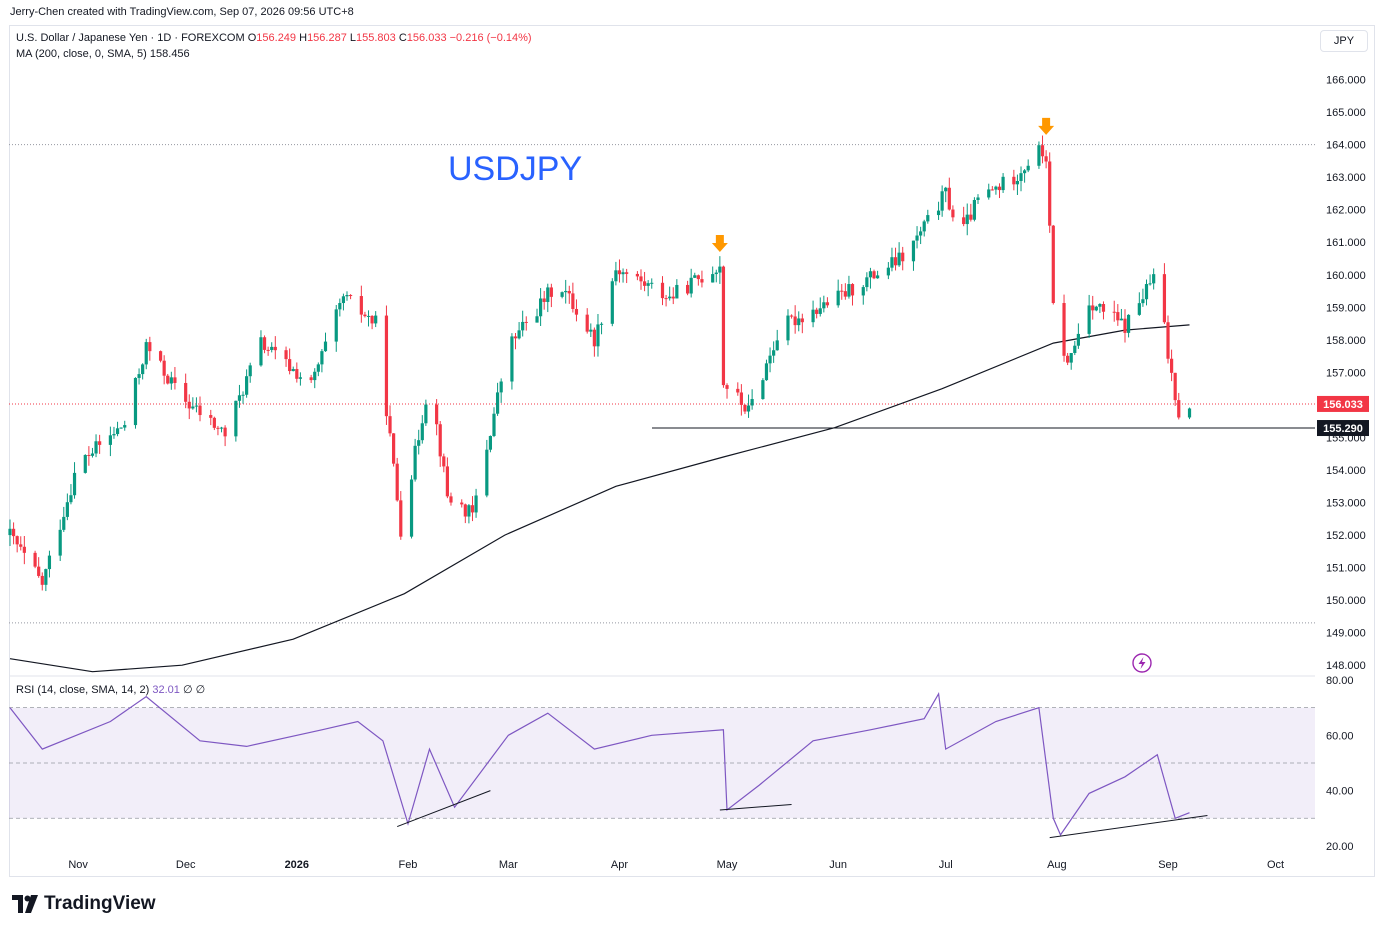 The width and height of the screenshot is (1384, 933). I want to click on arrow-shape, so click(719, 243).